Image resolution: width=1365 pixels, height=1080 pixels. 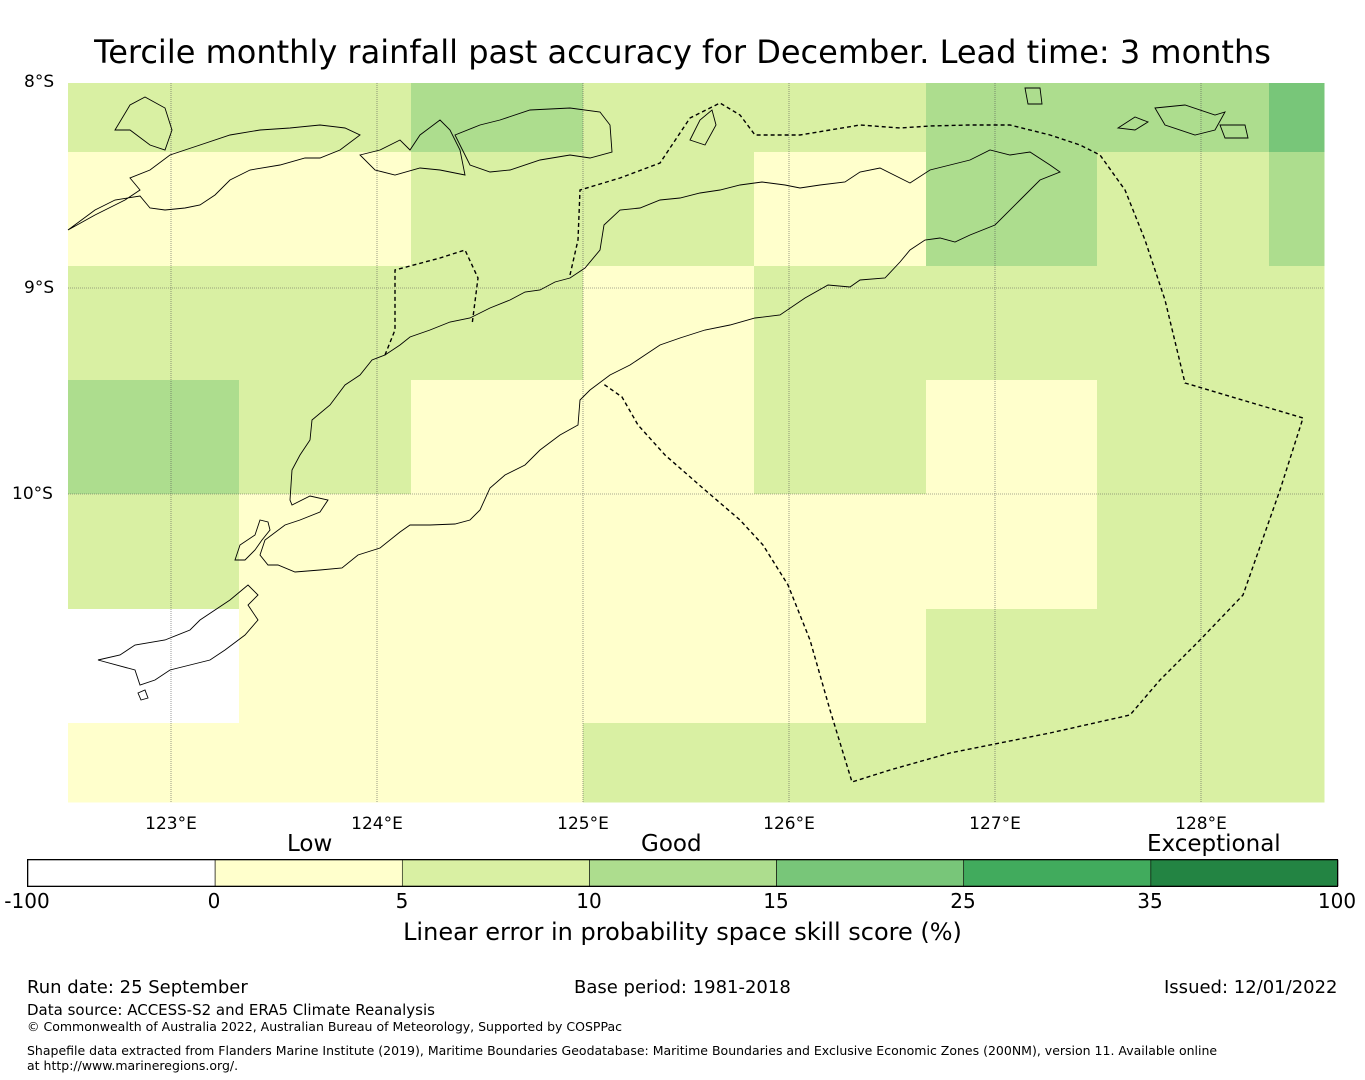 I want to click on lon-label-123e: 123°E, so click(x=171, y=824).